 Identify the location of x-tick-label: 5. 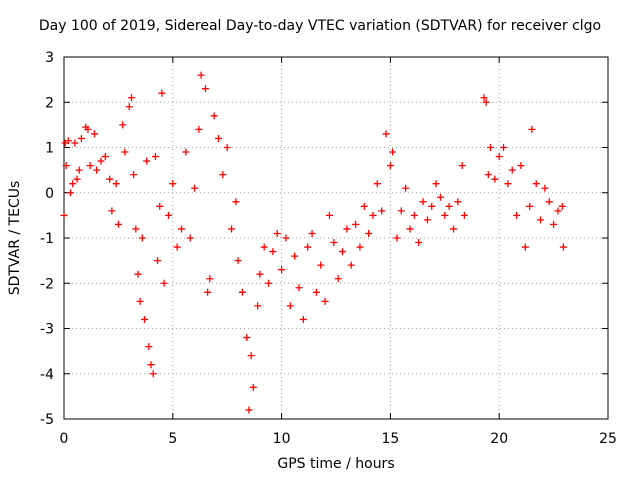
(172, 439).